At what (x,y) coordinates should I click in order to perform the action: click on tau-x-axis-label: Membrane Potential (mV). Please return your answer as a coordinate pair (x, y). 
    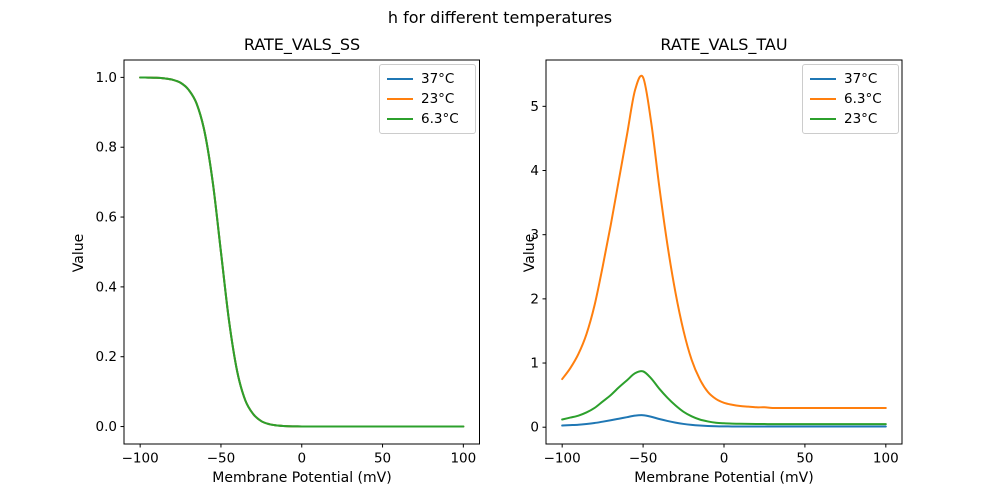
    Looking at the image, I should click on (724, 478).